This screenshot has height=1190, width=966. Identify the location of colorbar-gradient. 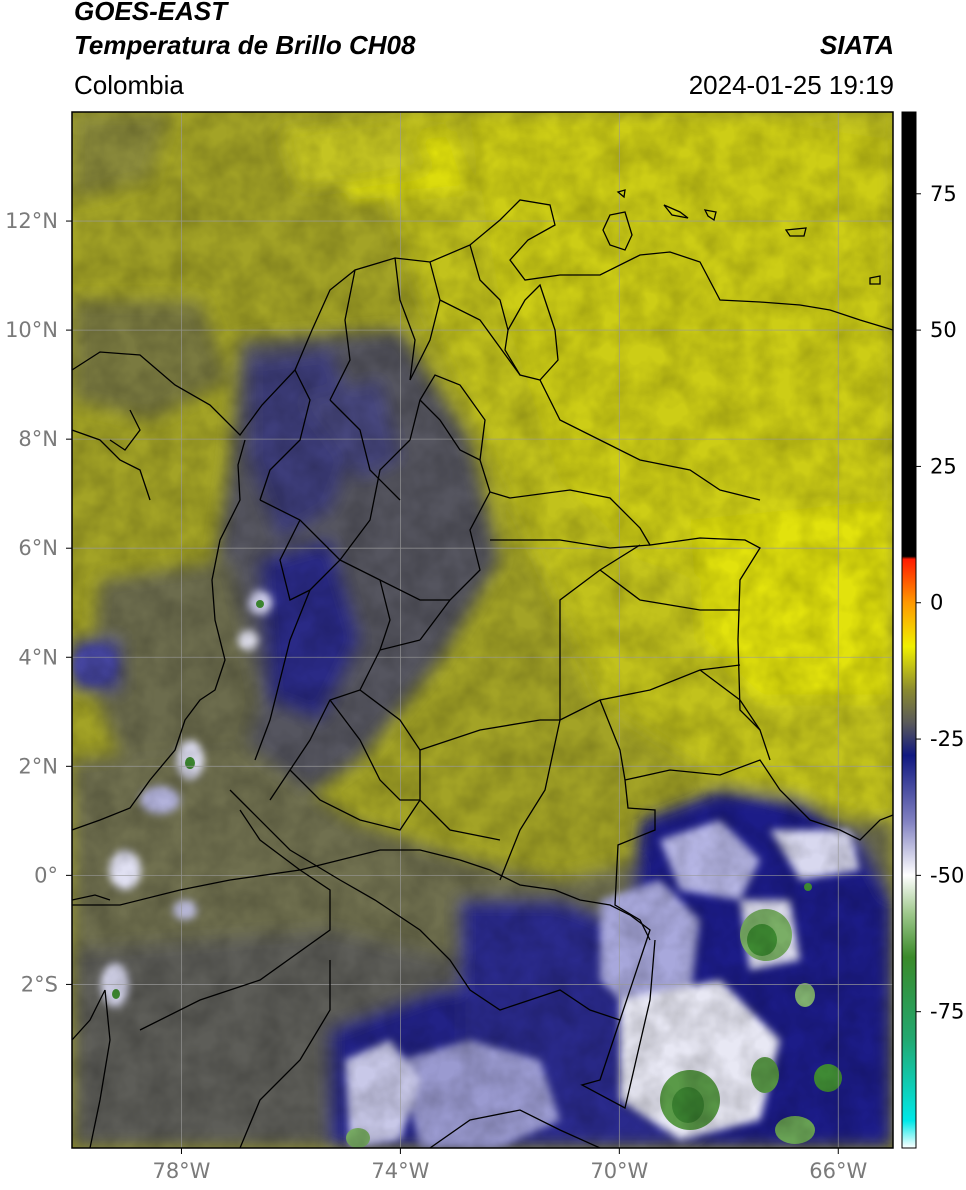
(909, 630).